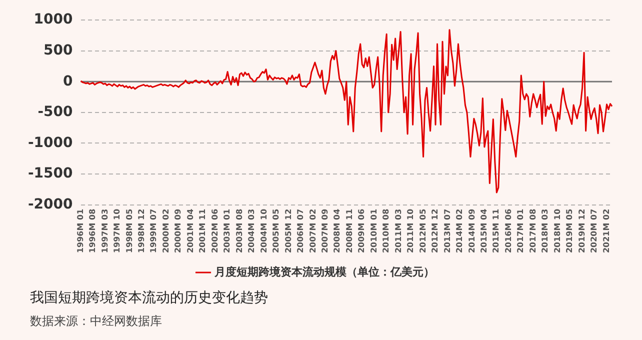  What do you see at coordinates (459, 231) in the screenshot?
I see `x-tick-label: 2014M 02` at bounding box center [459, 231].